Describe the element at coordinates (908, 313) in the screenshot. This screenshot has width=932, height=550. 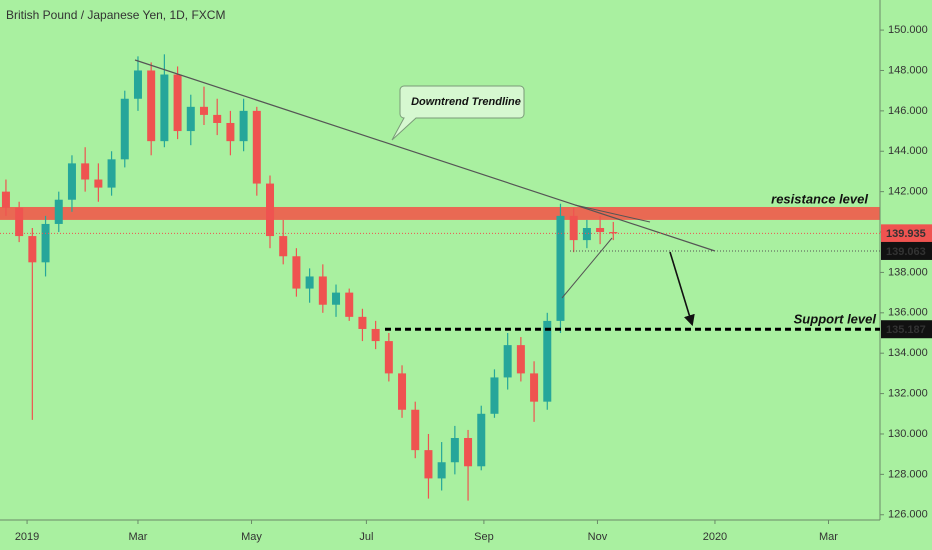
I see `y-tick-label: 136.000` at that location.